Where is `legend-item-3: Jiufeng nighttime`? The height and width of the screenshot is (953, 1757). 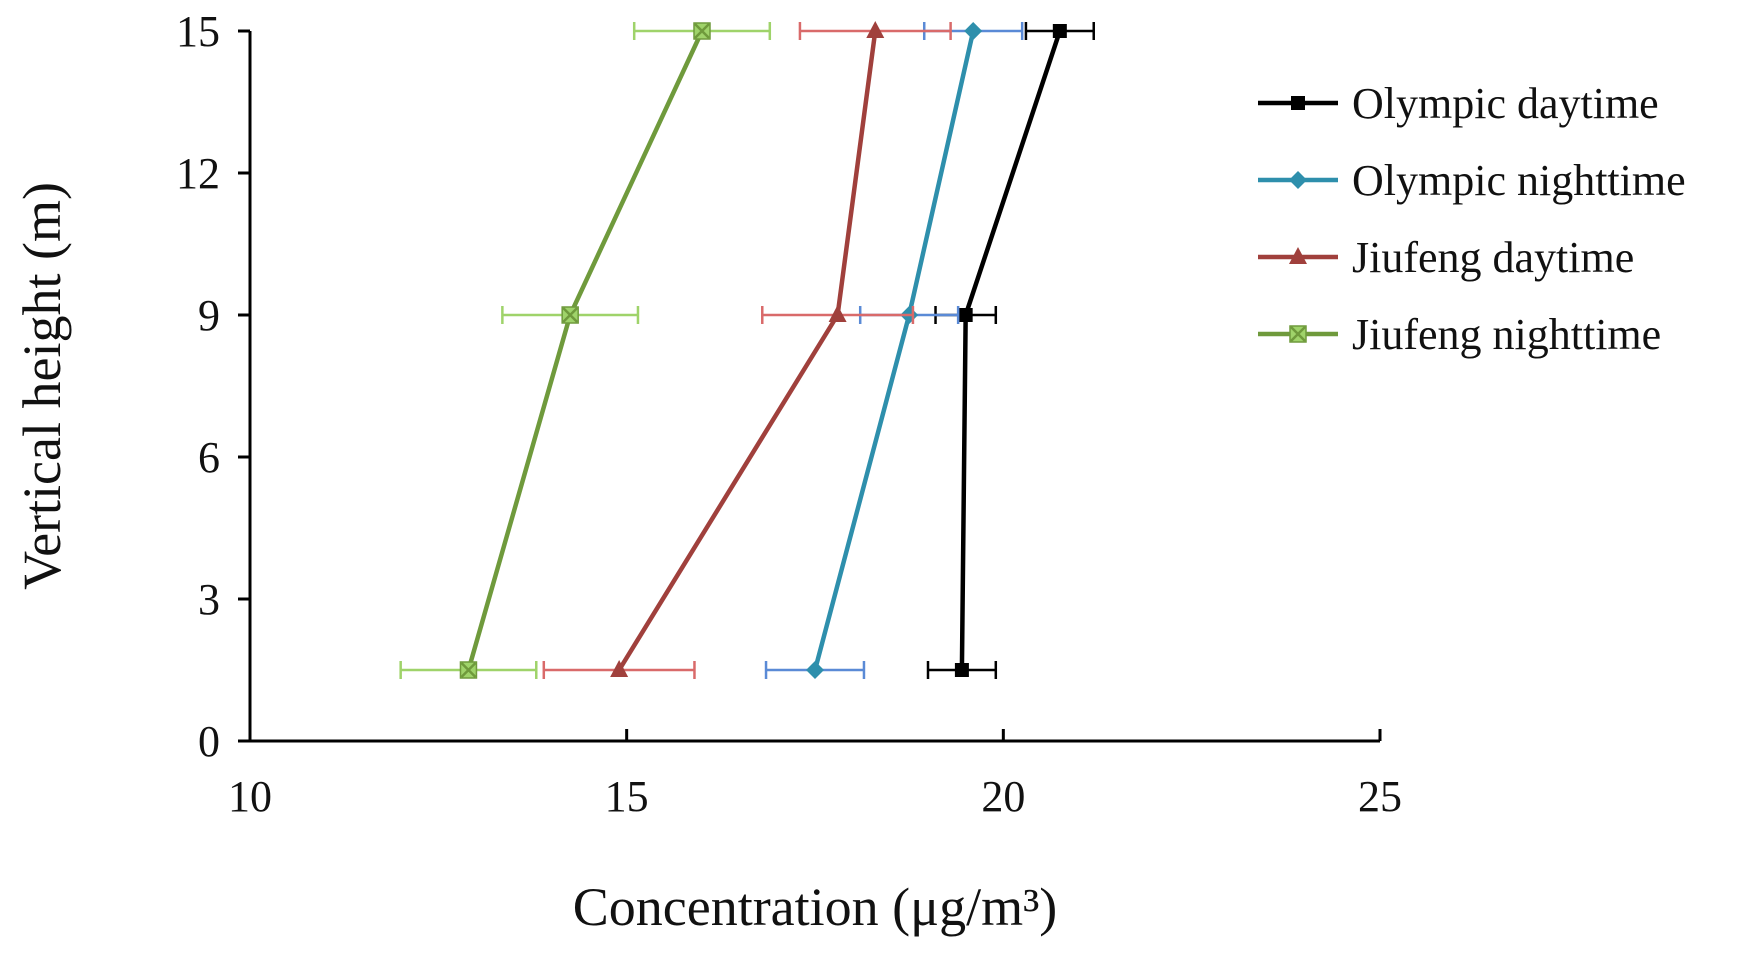
legend-item-3: Jiufeng nighttime is located at coordinates (1459, 334).